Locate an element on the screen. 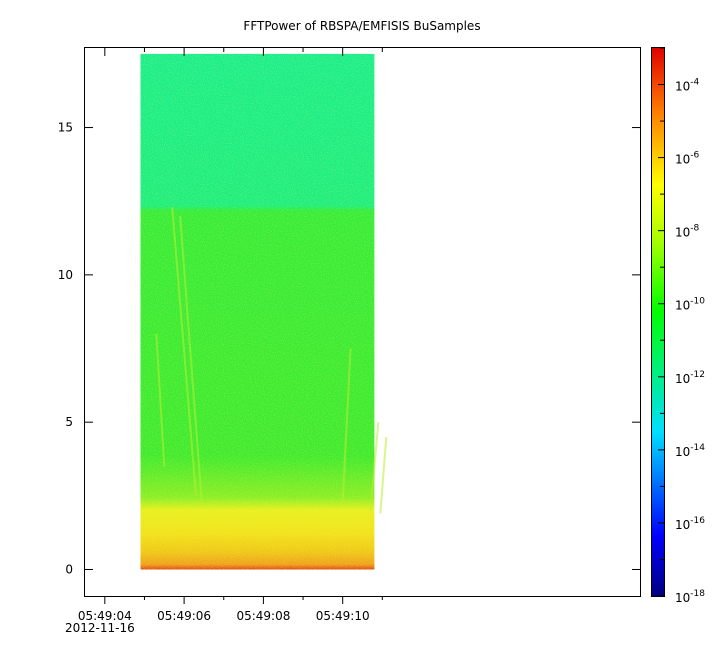 The height and width of the screenshot is (656, 724). colorbar-axis: 10⁻⁴ 10⁻⁶ 10⁻⁸ 10⁻¹⁰ 10⁻¹² 10⁻¹⁴ 10⁻¹⁶ 10⁻¹⁸ is located at coordinates (681, 326).